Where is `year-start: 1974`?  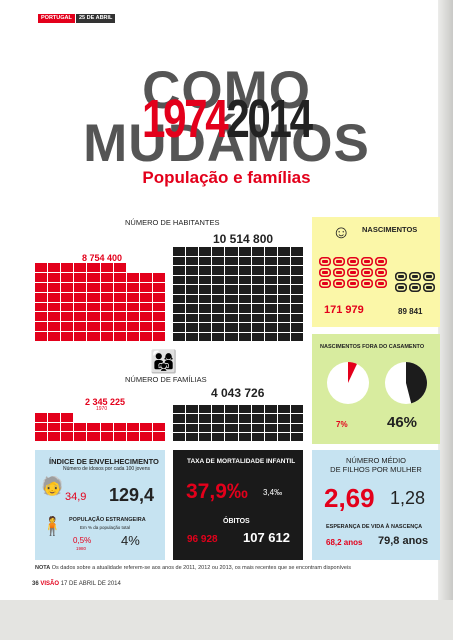
year-start: 1974 is located at coordinates (185, 119).